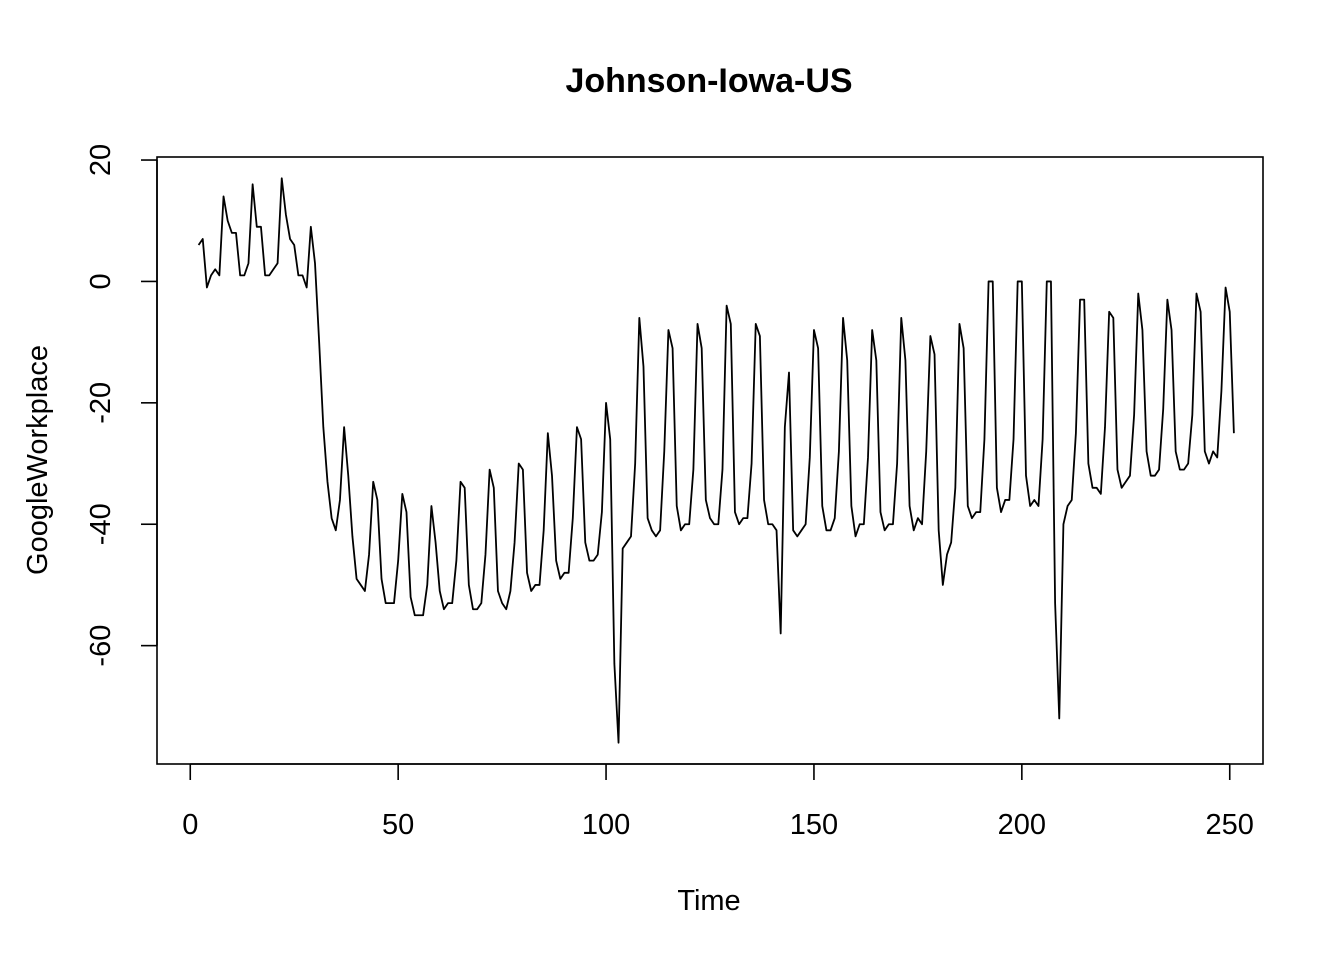 The image size is (1344, 960). Describe the element at coordinates (101, 403) in the screenshot. I see `y-tick-label: -20` at that location.